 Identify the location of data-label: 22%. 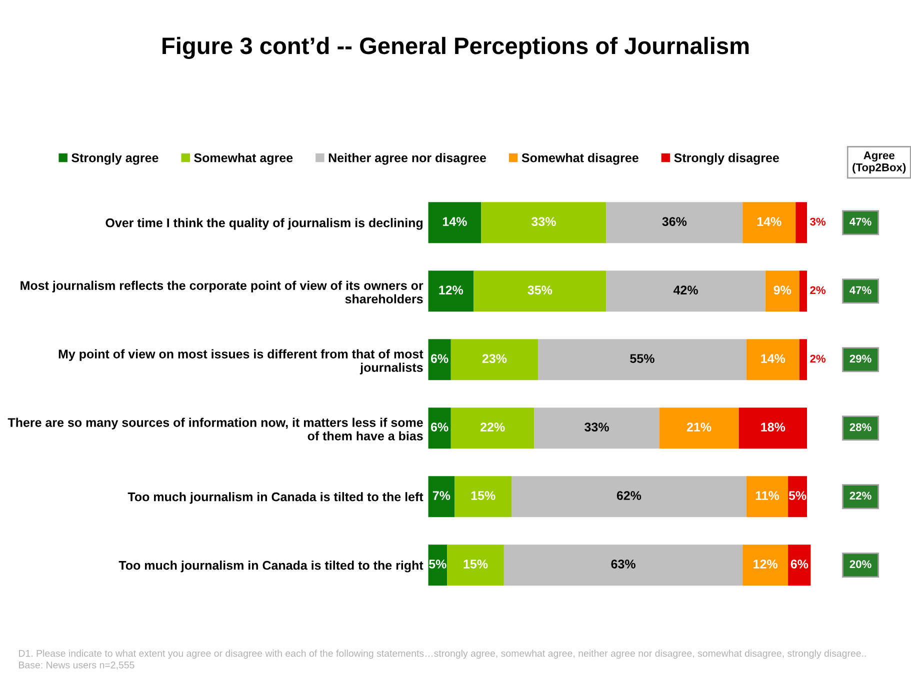
(492, 427).